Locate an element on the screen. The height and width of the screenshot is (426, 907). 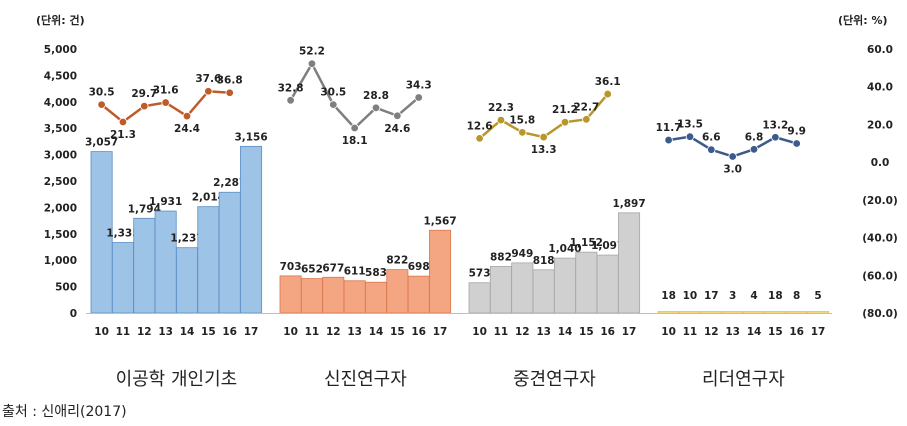
x-tick-label: 10 is located at coordinates (101, 332).